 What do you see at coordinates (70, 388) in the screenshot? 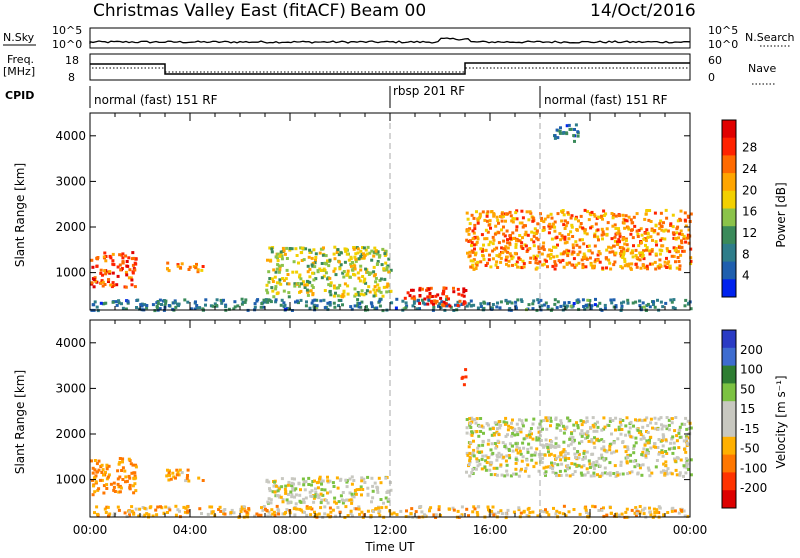
I see `y-tick-label: 3000` at bounding box center [70, 388].